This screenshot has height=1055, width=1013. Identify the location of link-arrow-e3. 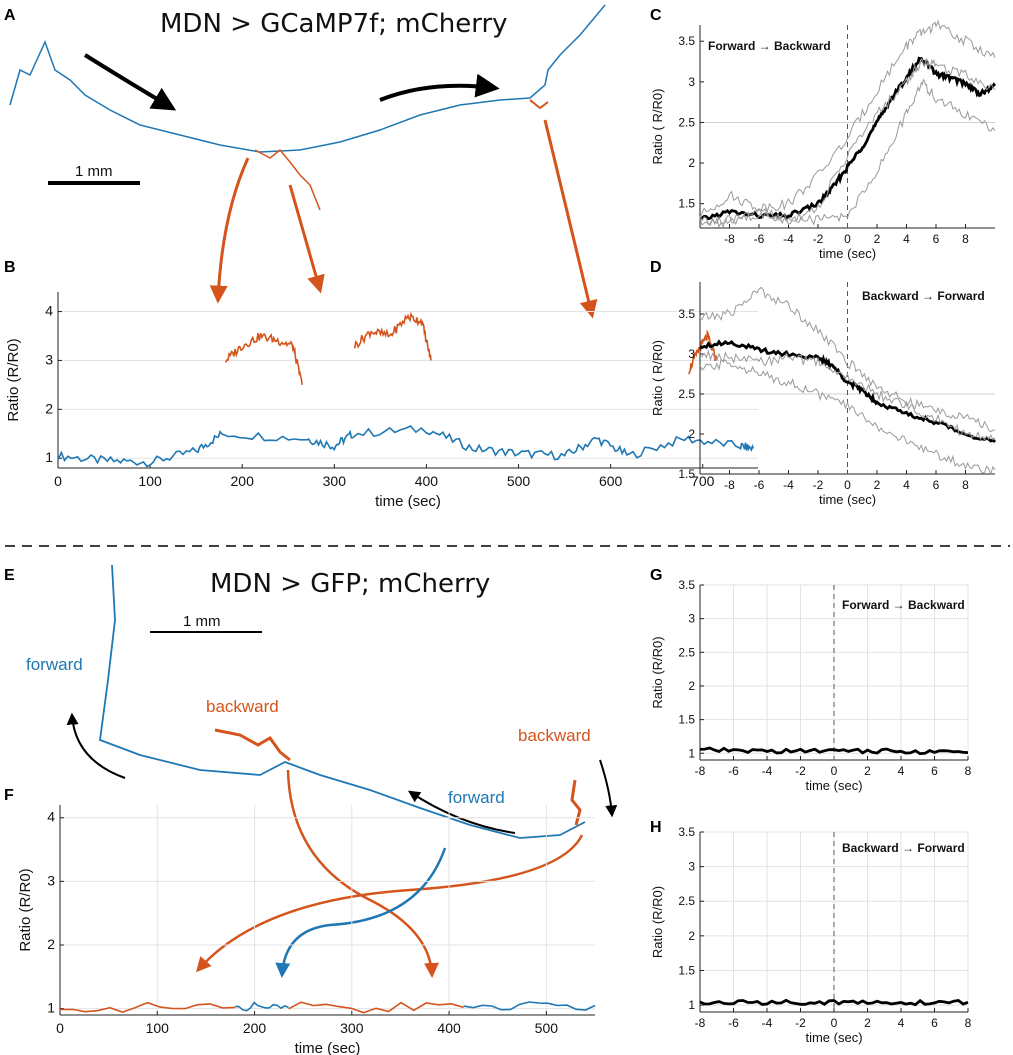
(361, 912).